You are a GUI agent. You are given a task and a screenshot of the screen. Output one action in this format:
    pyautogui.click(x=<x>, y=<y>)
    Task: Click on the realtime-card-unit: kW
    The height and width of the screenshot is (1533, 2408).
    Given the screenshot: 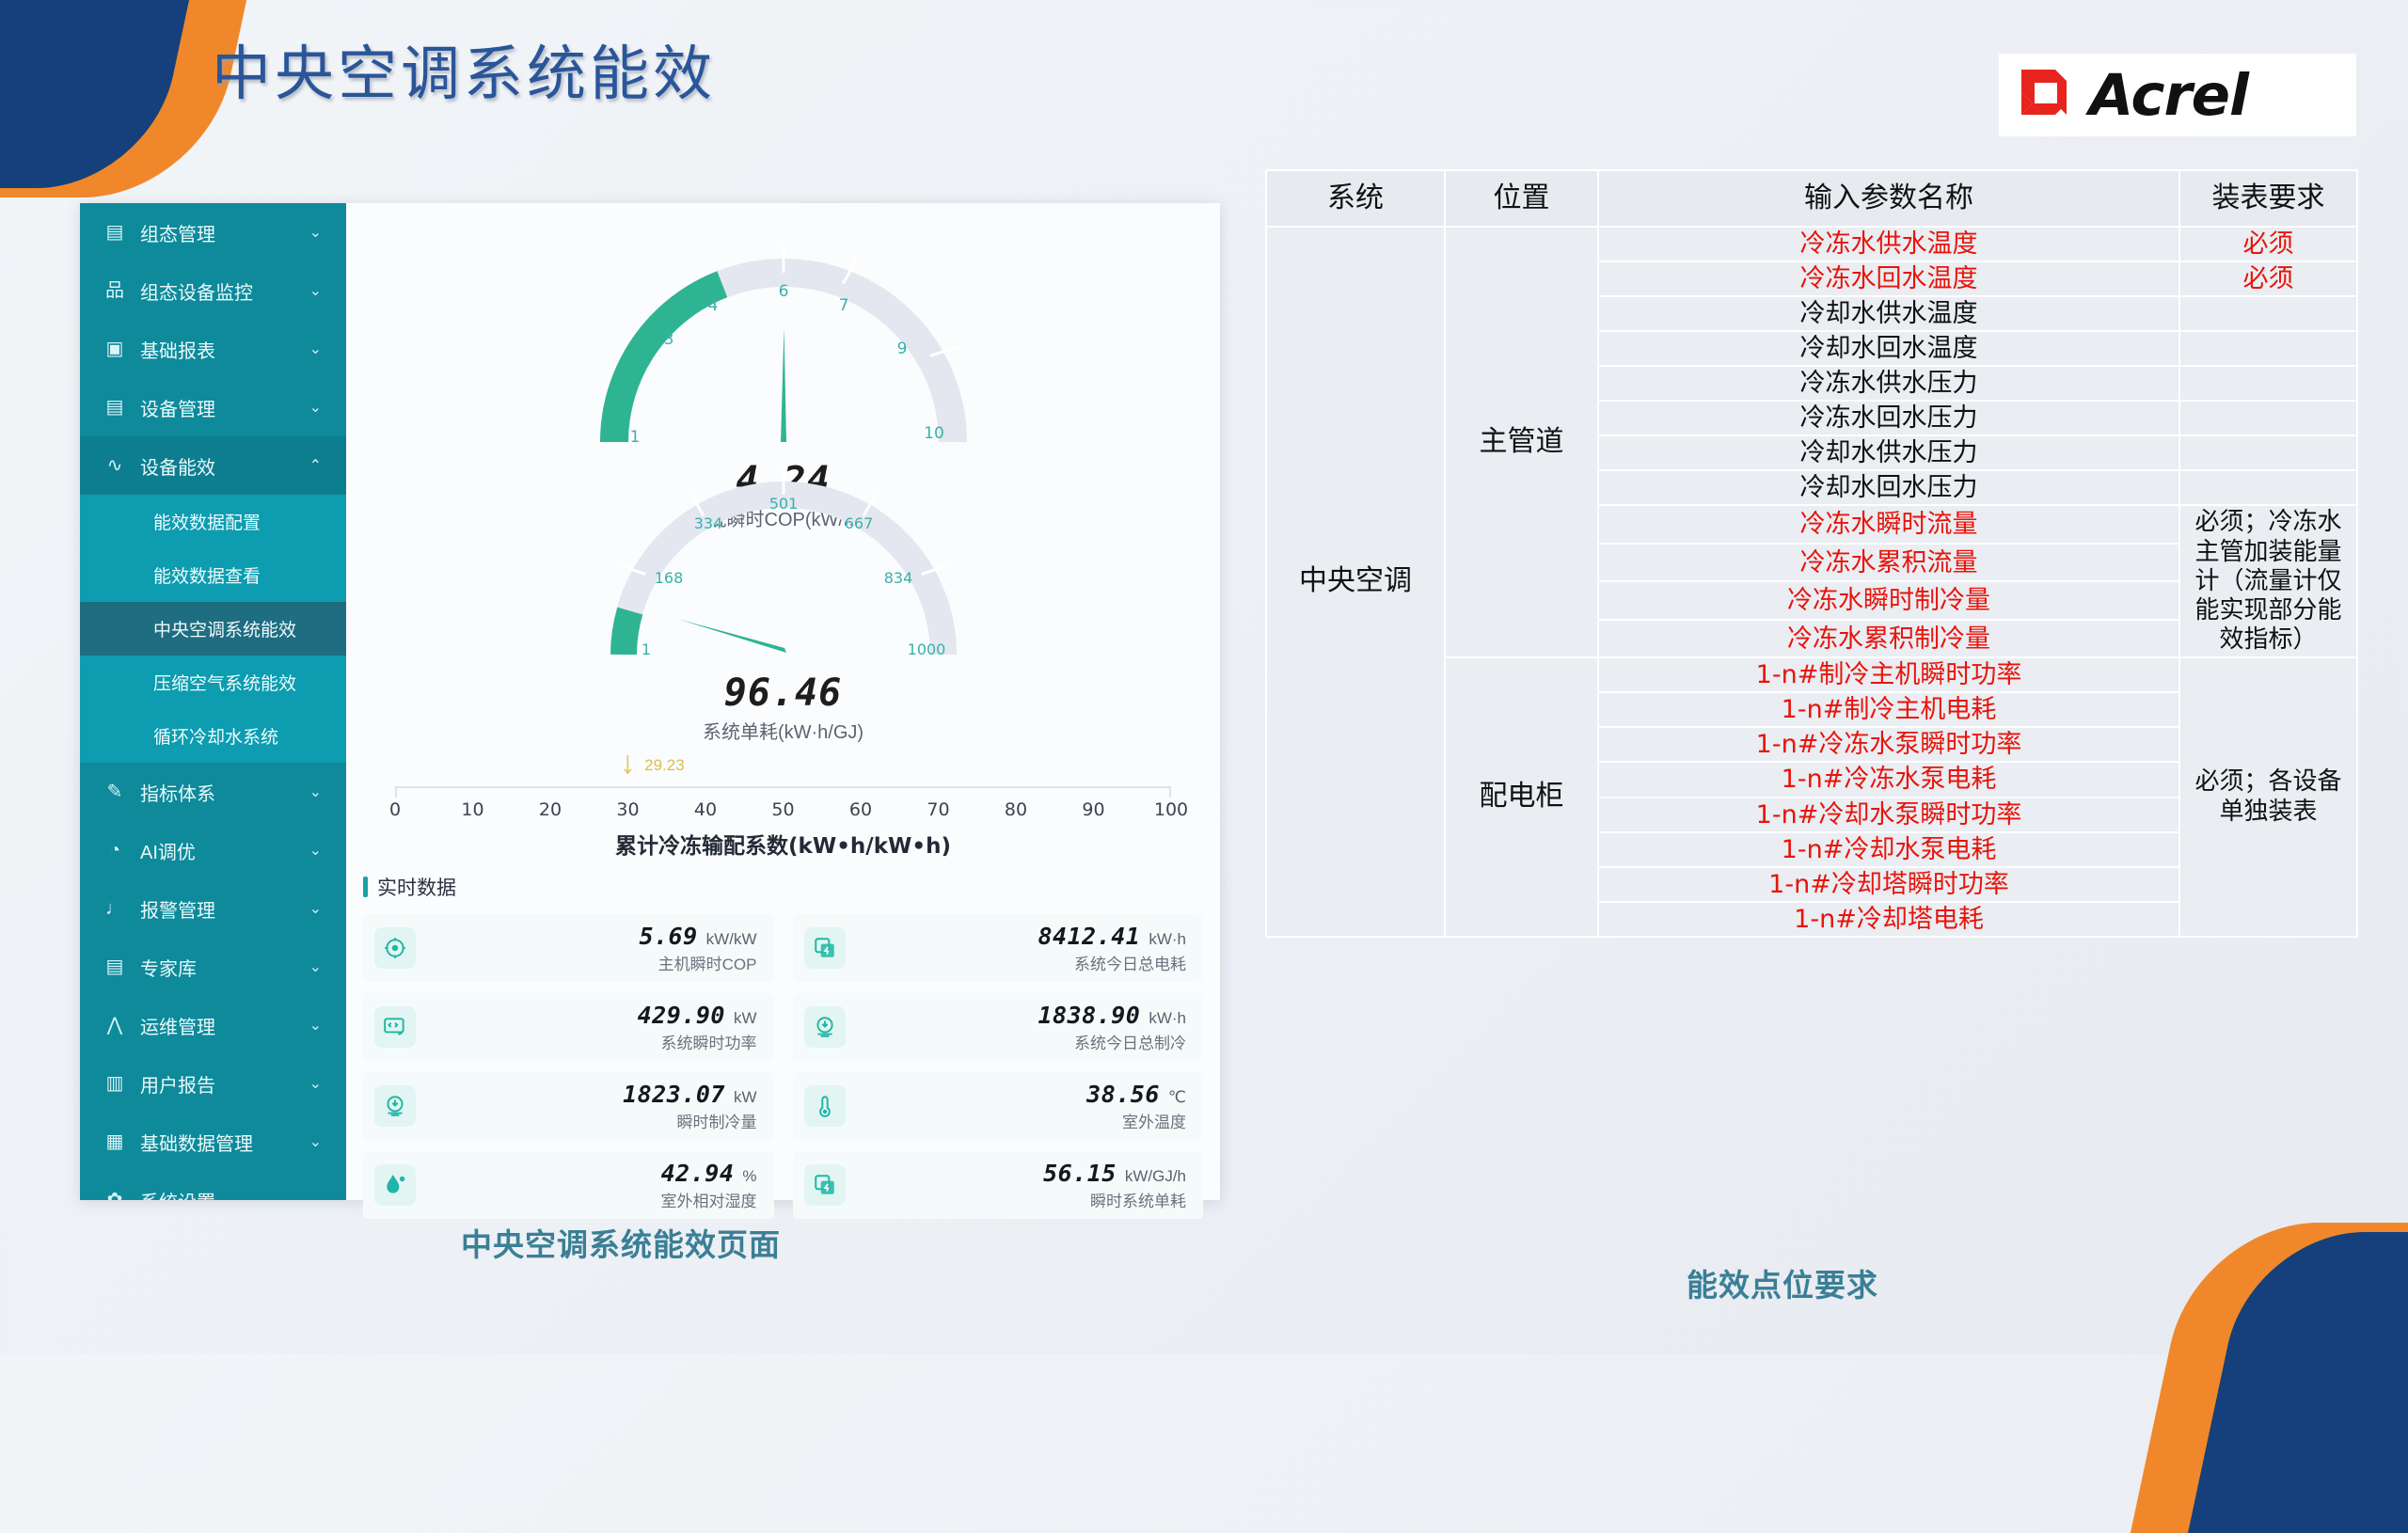 What is the action you would take?
    pyautogui.click(x=745, y=1018)
    